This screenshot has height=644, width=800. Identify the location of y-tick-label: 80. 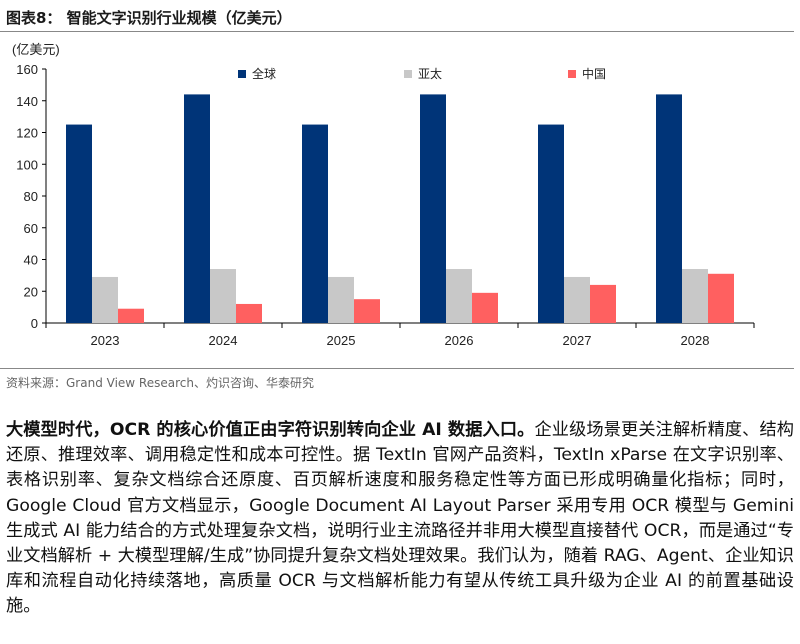
(31, 196).